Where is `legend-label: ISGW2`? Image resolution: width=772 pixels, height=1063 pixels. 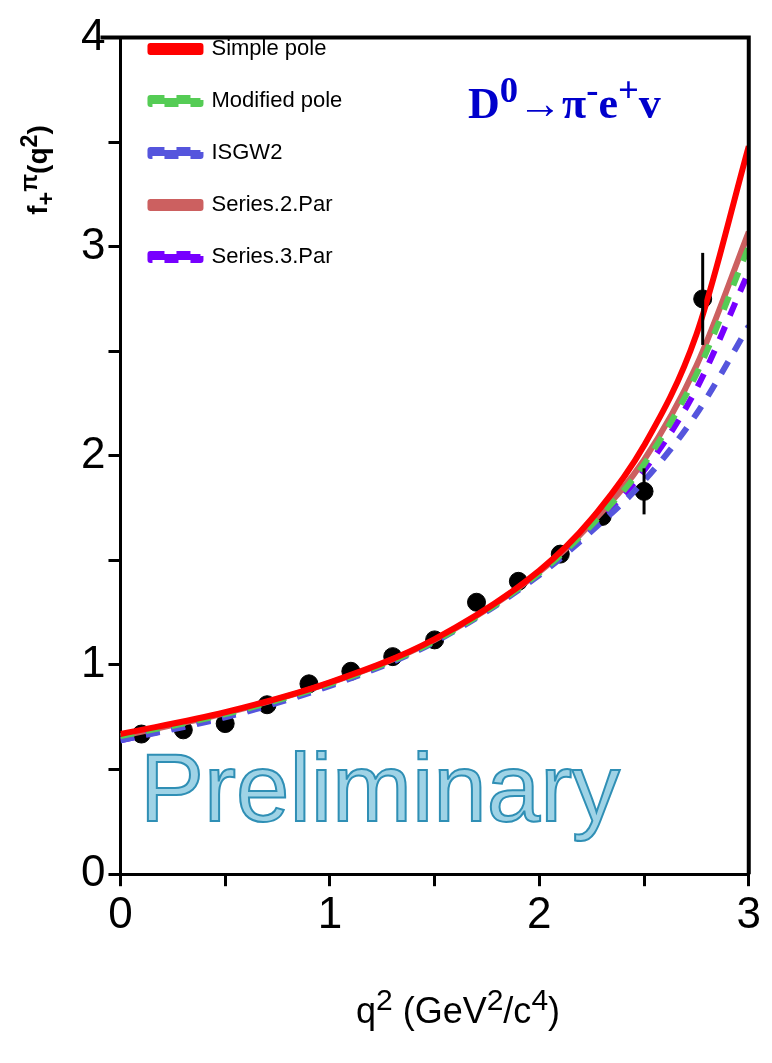 legend-label: ISGW2 is located at coordinates (247, 152).